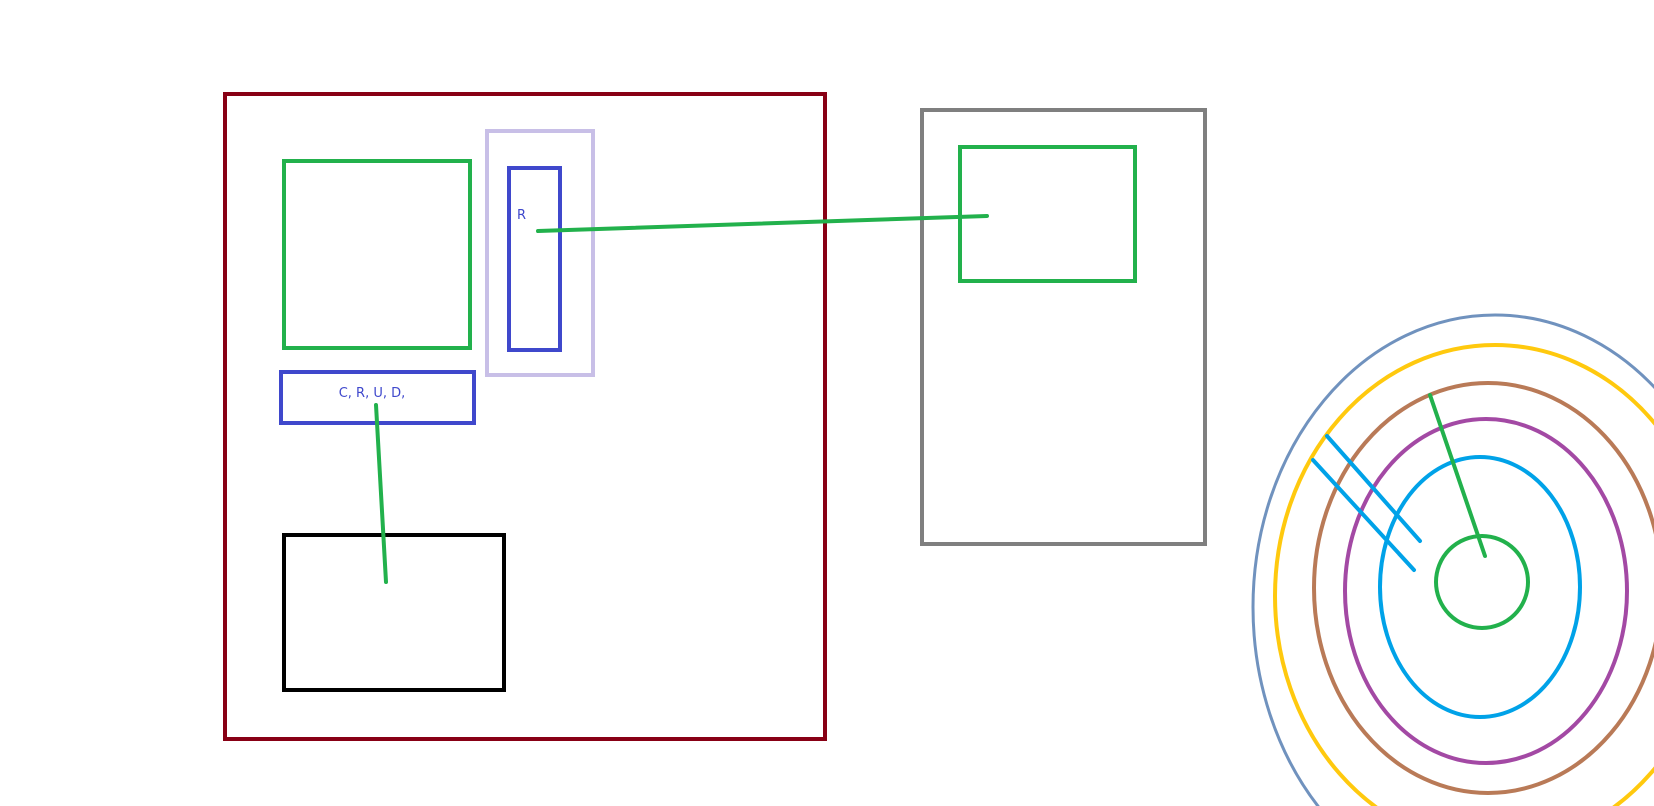  Describe the element at coordinates (372, 393) in the screenshot. I see `crud-label: C, R, U, D,` at that location.